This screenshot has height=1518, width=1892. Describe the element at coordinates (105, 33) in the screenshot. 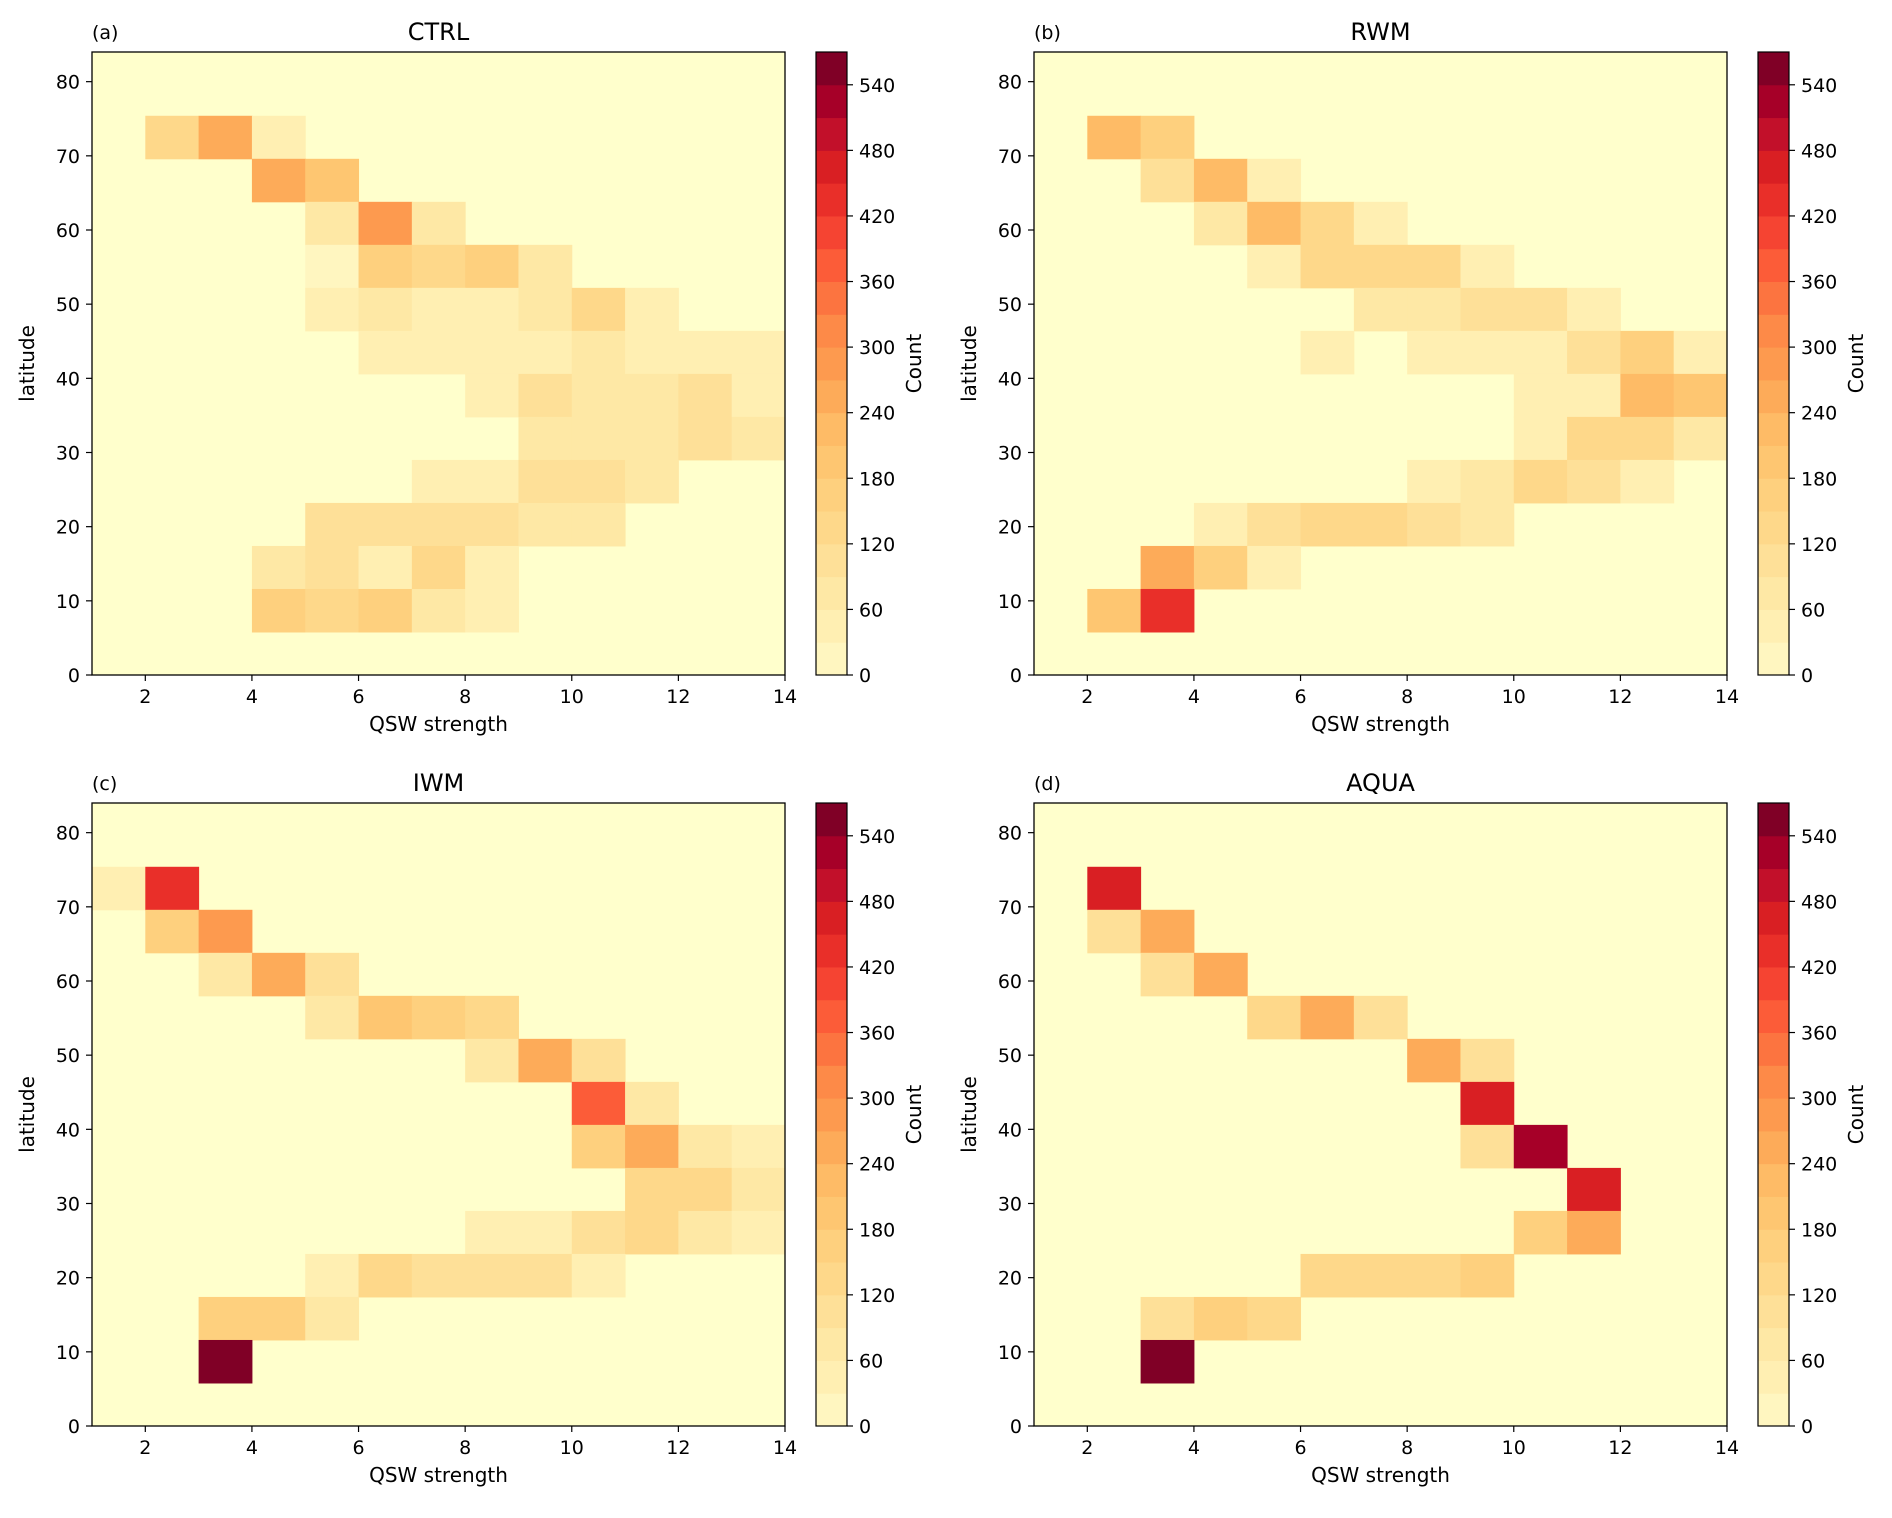

I see `panel-label: (a)` at that location.